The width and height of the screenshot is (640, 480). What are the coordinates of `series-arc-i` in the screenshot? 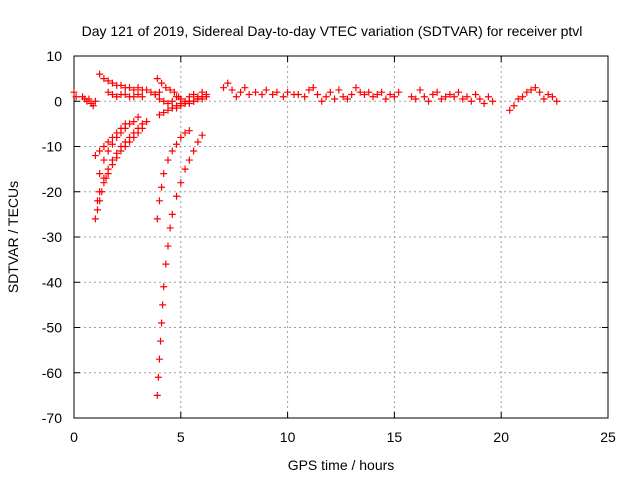 It's located at (236, 90).